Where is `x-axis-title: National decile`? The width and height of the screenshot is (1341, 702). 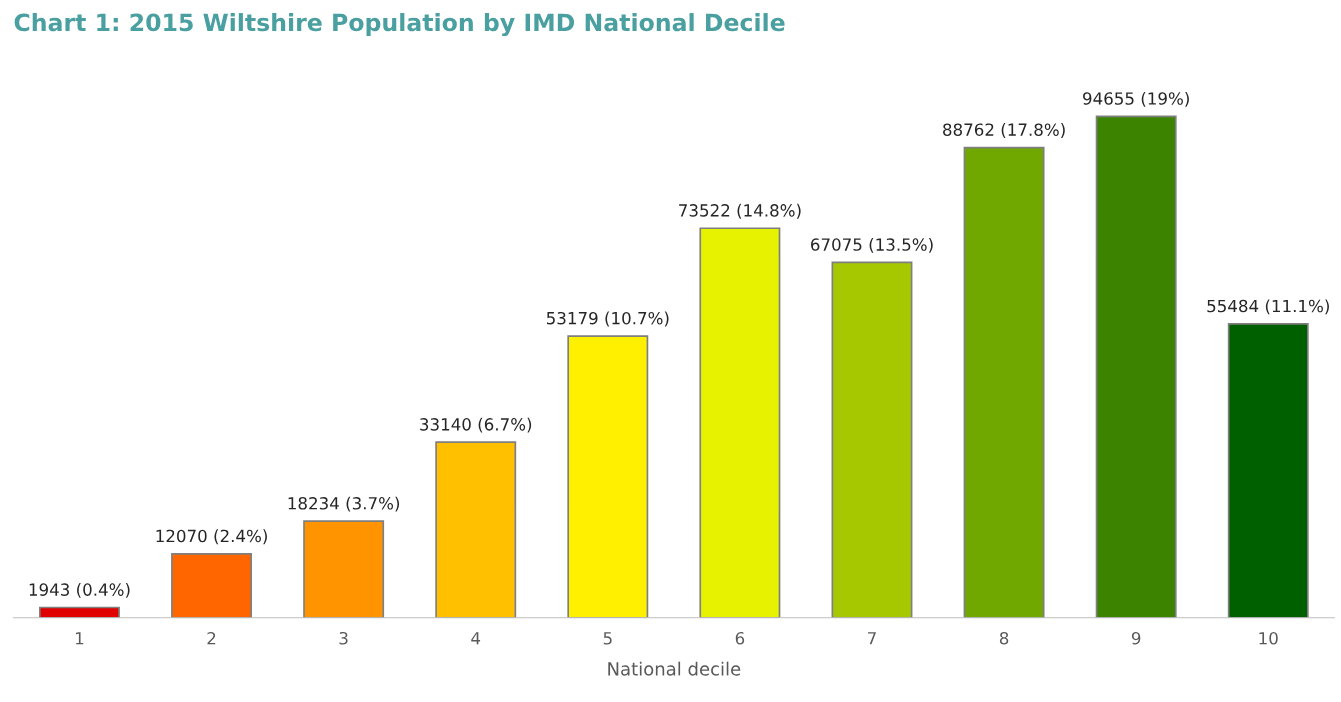
x-axis-title: National decile is located at coordinates (674, 668).